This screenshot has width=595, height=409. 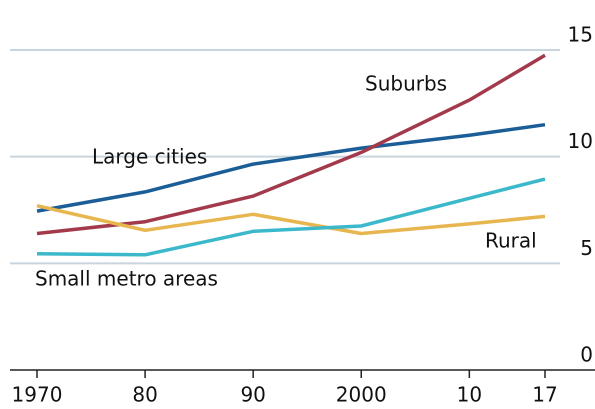 I want to click on x-tick-label: 2000, so click(x=361, y=395).